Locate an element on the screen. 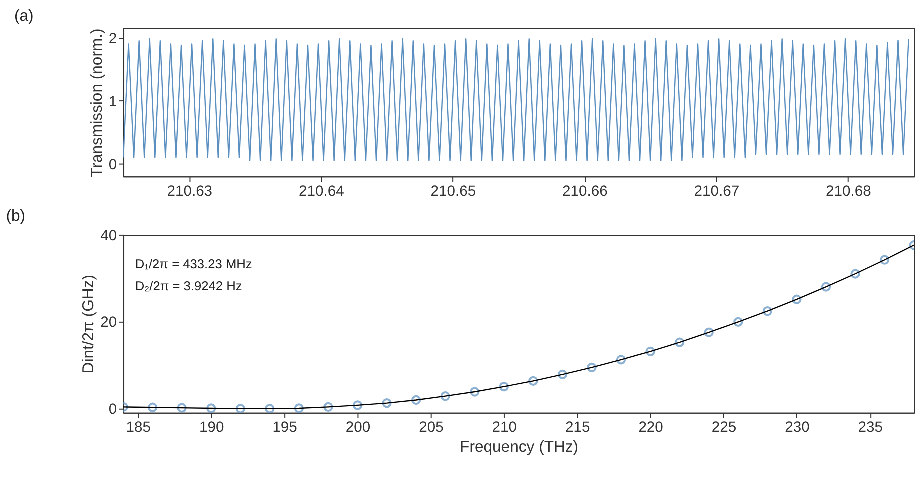 The image size is (920, 477). y-axis-title: Dint/2π (GHz) is located at coordinates (89, 324).